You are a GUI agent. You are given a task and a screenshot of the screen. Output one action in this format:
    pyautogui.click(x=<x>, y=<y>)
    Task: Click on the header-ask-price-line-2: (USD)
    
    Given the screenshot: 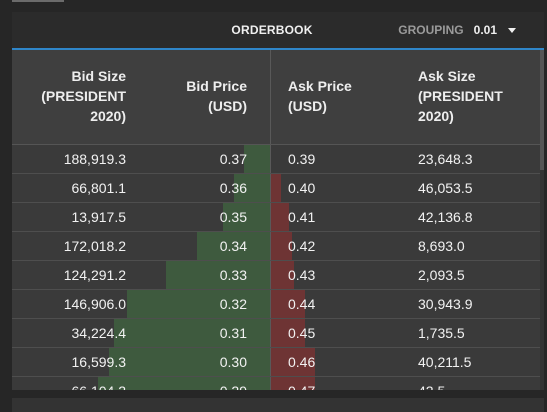 What is the action you would take?
    pyautogui.click(x=307, y=106)
    